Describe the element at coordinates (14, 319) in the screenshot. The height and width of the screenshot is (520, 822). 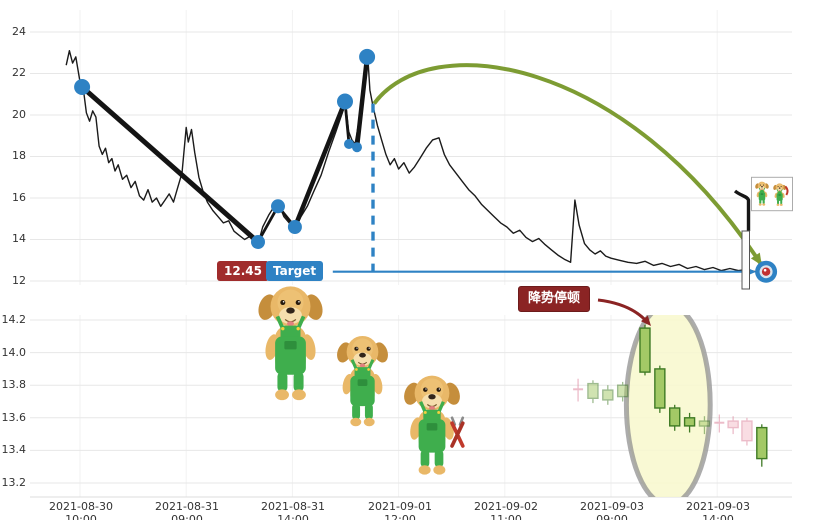
I see `y-axis-tick-label: 14.2` at that location.